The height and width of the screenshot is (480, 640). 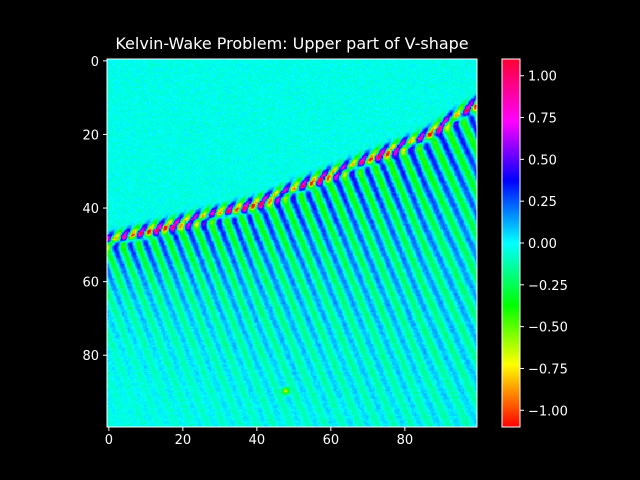 I want to click on x-tick-label: 60, so click(x=331, y=440).